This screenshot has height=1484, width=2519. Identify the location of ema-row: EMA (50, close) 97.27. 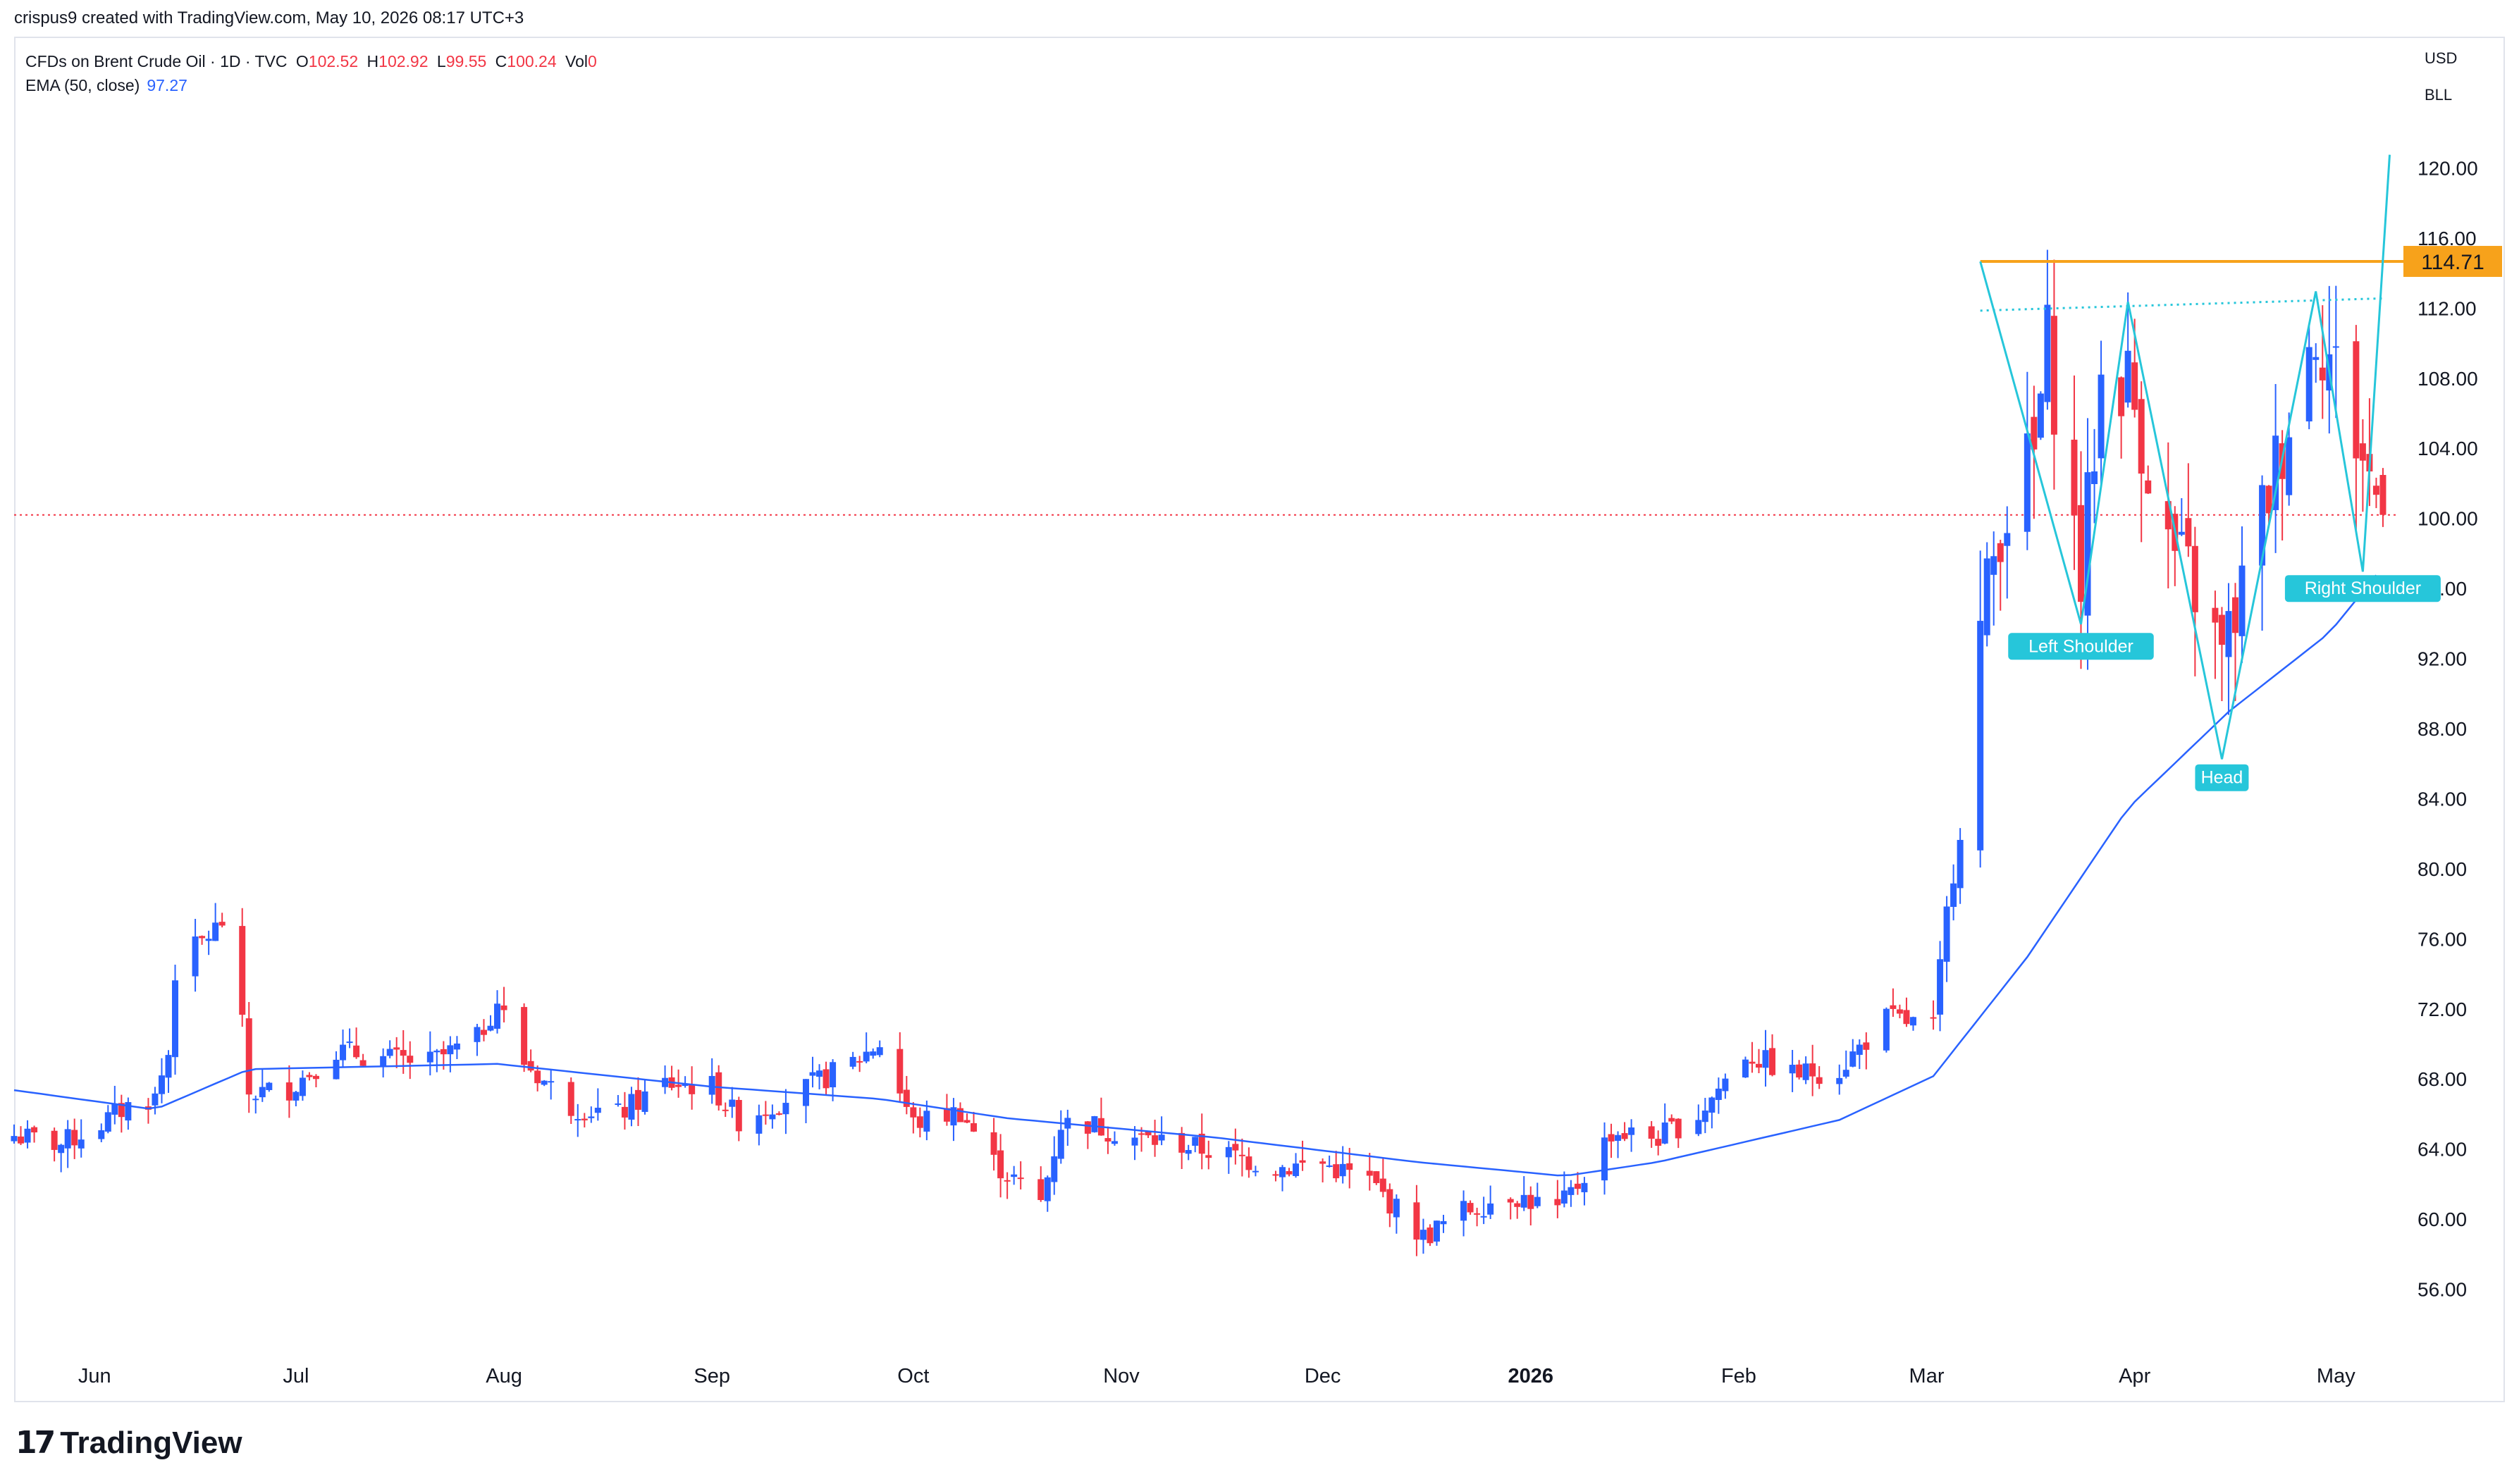
(311, 85).